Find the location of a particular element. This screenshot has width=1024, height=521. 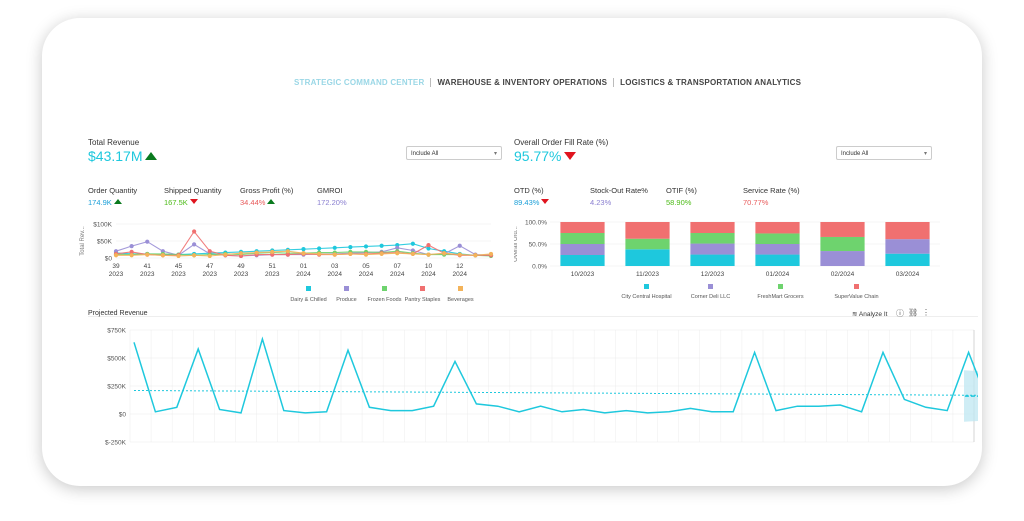

metric-number: 167.5K is located at coordinates (176, 202).